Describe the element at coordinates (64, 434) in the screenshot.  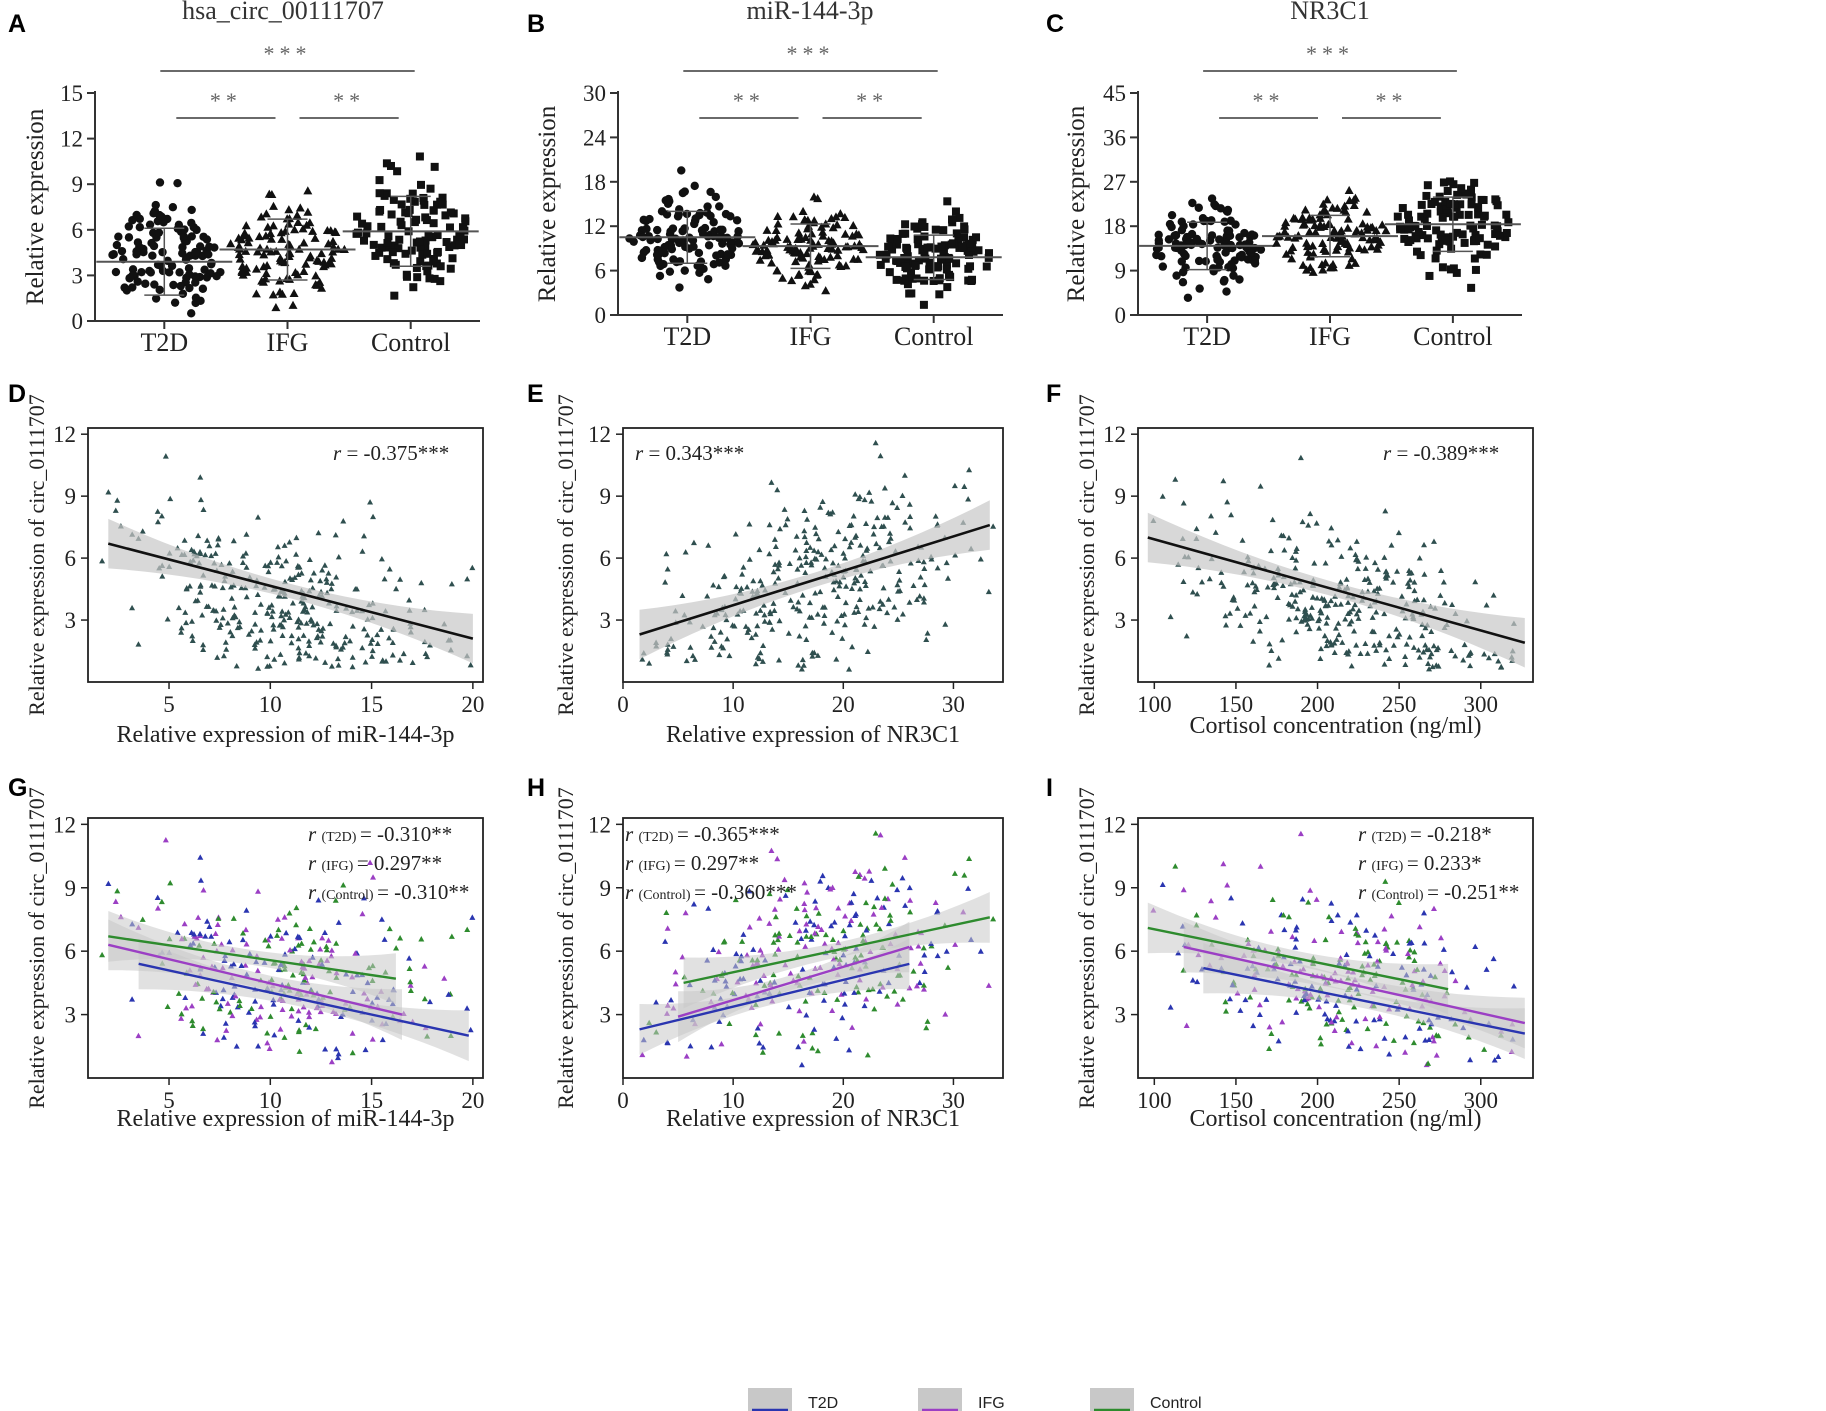
I see `y-tick-label: 12` at that location.